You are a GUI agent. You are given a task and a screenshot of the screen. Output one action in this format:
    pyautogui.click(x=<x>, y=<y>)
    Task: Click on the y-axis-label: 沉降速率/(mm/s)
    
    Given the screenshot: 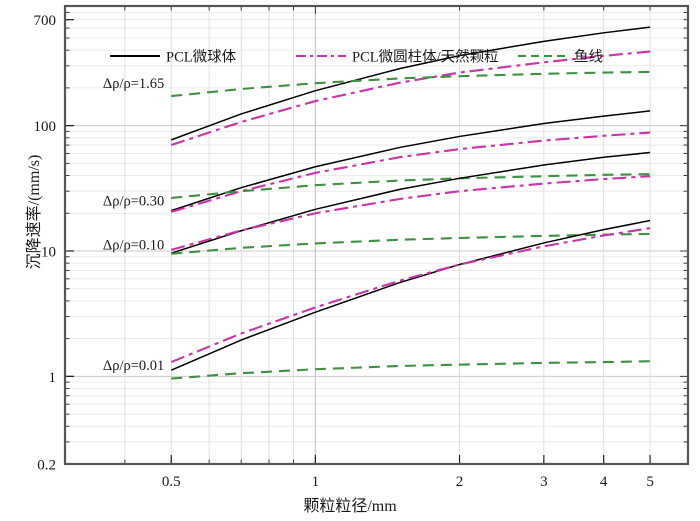 What is the action you would take?
    pyautogui.click(x=34, y=212)
    